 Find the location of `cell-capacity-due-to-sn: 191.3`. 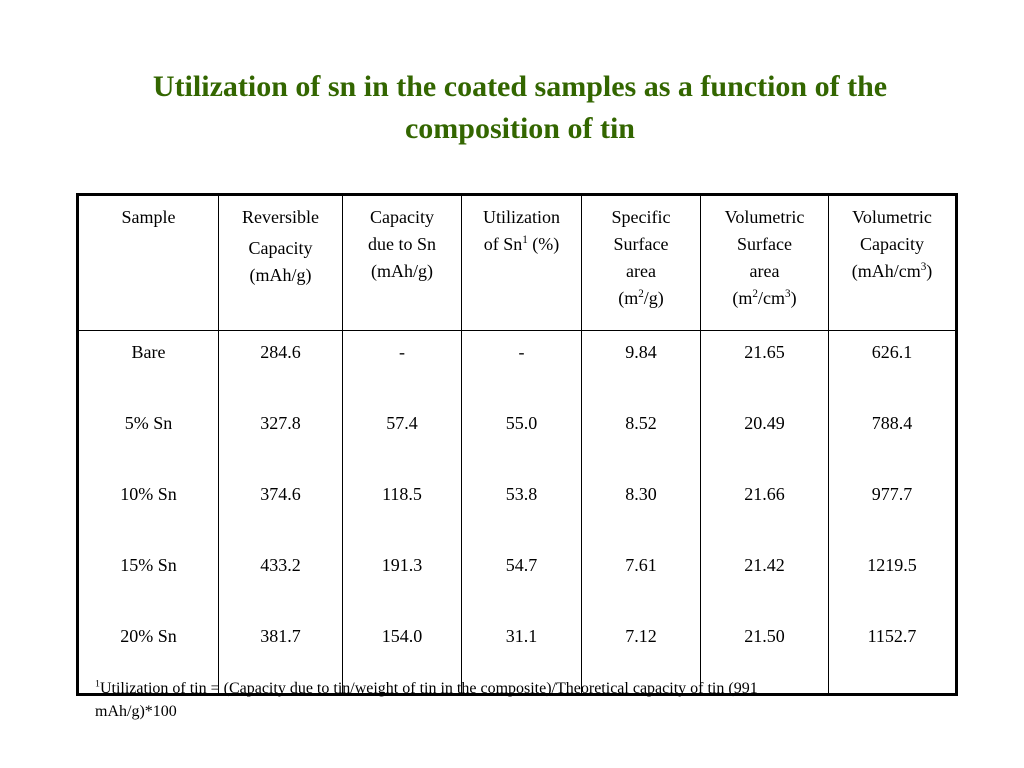

cell-capacity-due-to-sn: 191.3 is located at coordinates (402, 581).